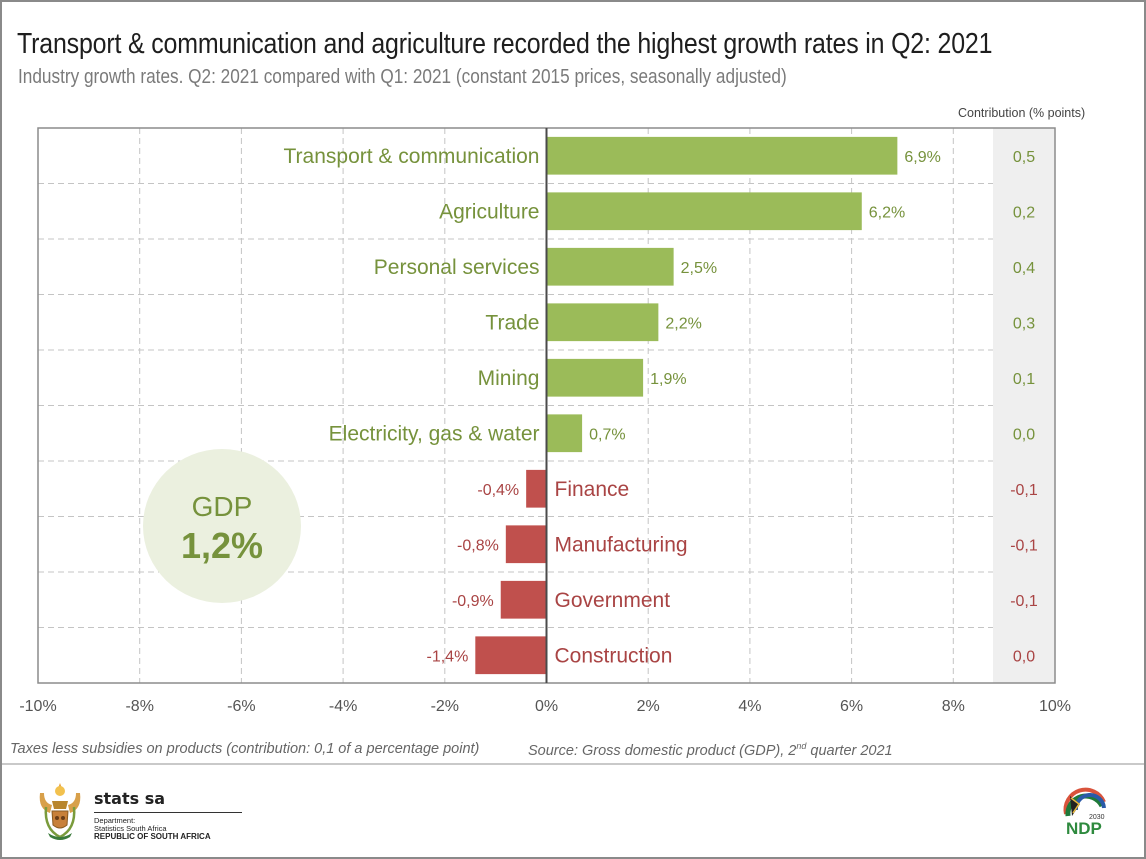 Image resolution: width=1146 pixels, height=859 pixels. What do you see at coordinates (614, 655) in the screenshot?
I see `category-label: Construction` at bounding box center [614, 655].